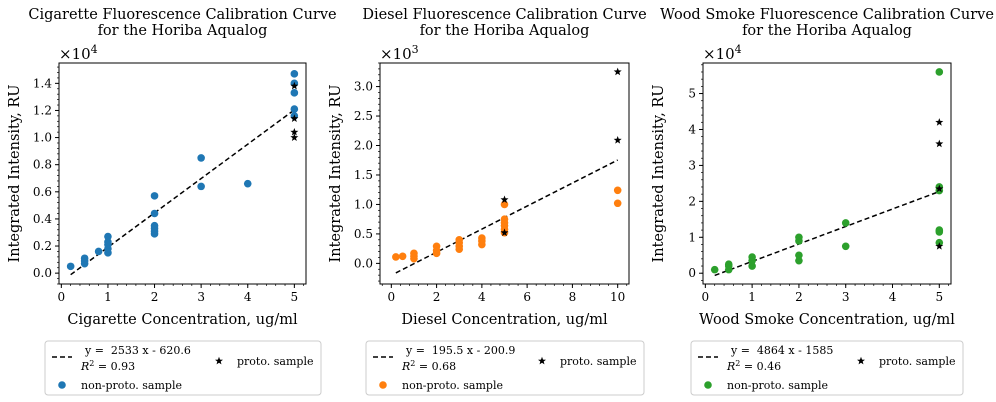  Describe the element at coordinates (107, 366) in the screenshot. I see `legend-fit-r2: R2 = 0.93` at that location.